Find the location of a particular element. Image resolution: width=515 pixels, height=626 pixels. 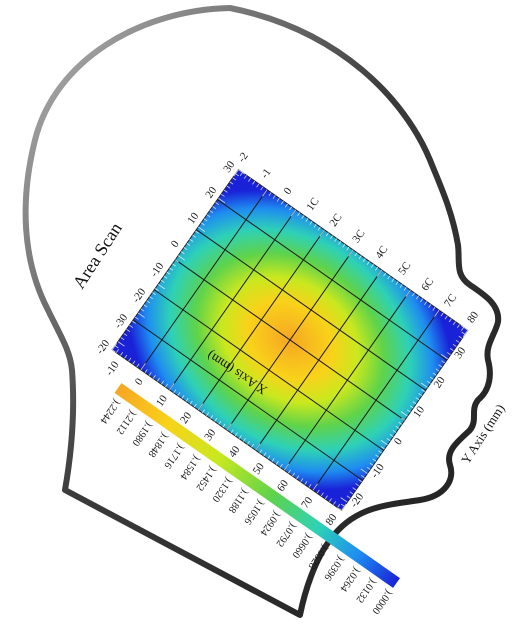

legend-label: ).1716 is located at coordinates (174, 456).